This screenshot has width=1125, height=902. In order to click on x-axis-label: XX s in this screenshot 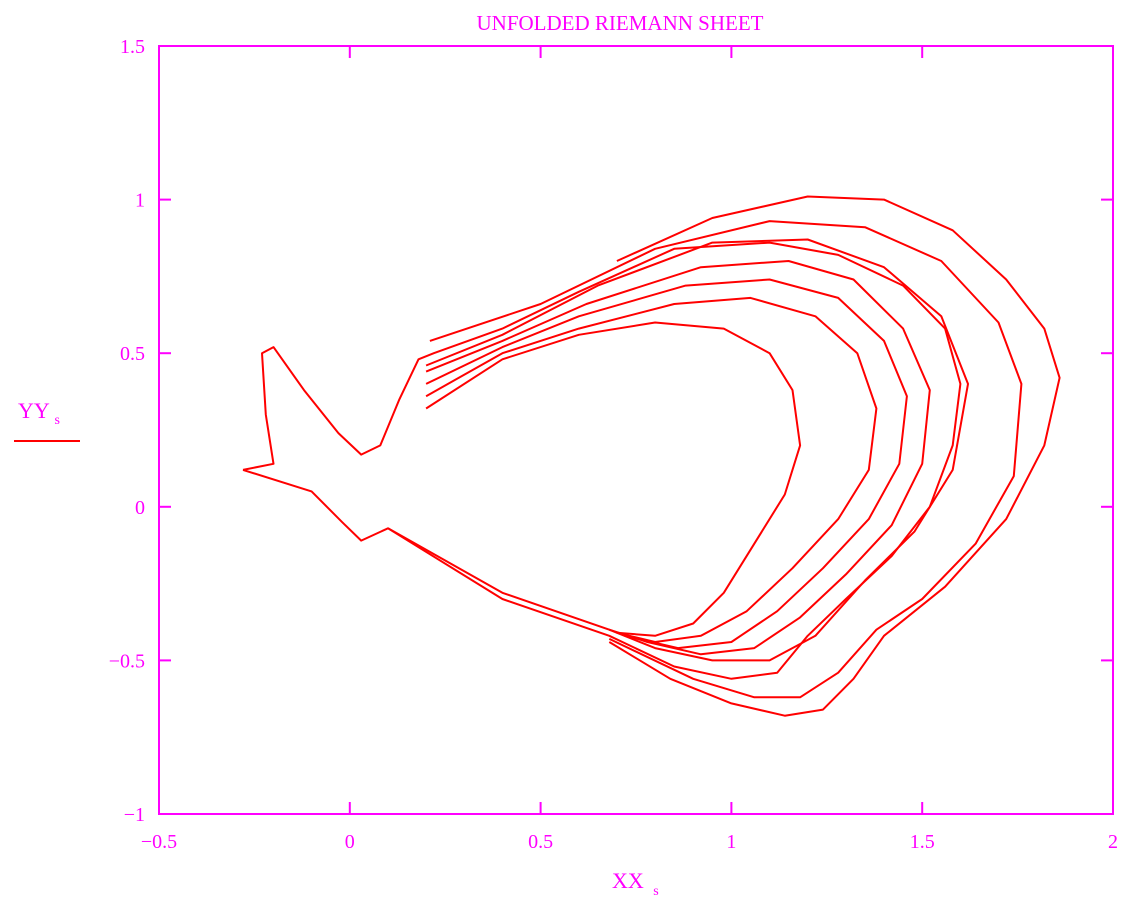, I will do `click(635, 883)`.